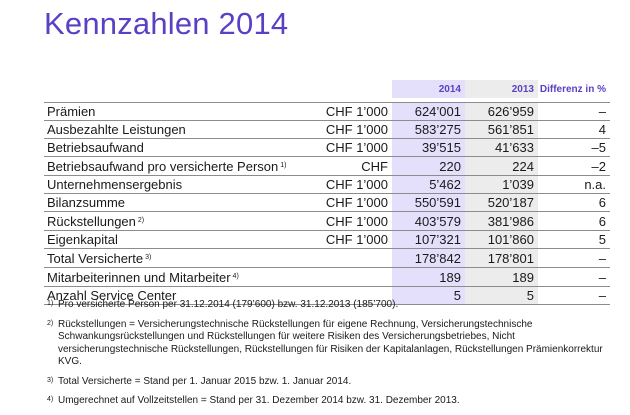 Image resolution: width=630 pixels, height=415 pixels. I want to click on header-label-empty, so click(178, 89).